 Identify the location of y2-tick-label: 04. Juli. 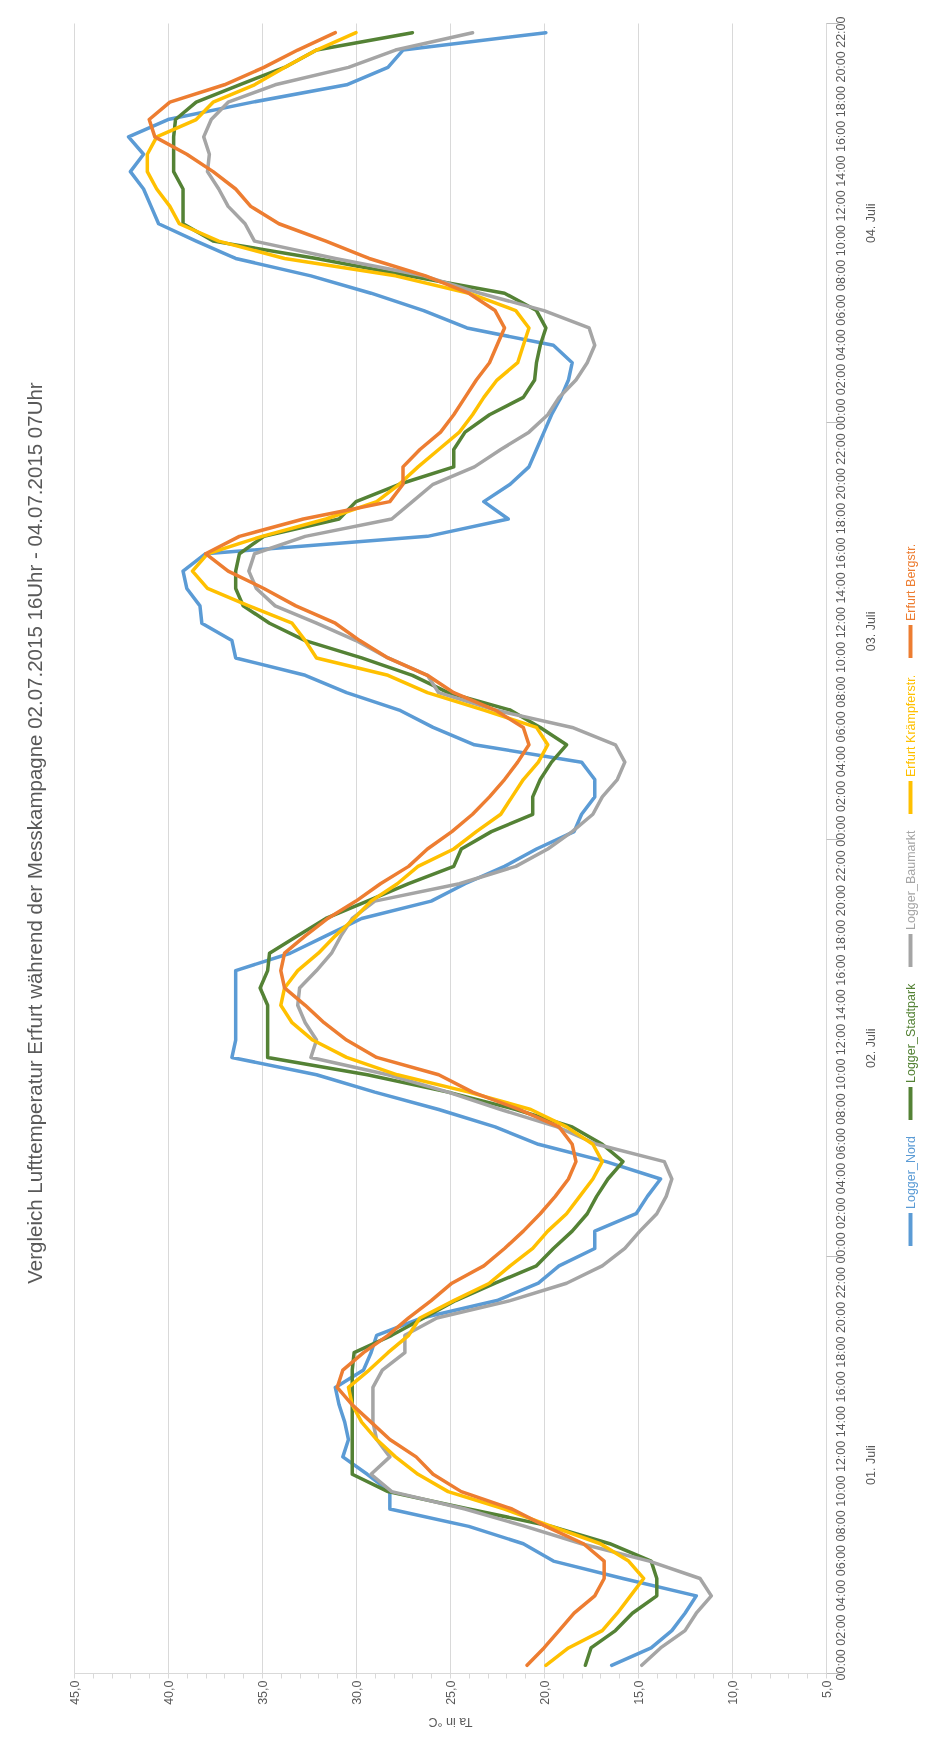
(870, 223).